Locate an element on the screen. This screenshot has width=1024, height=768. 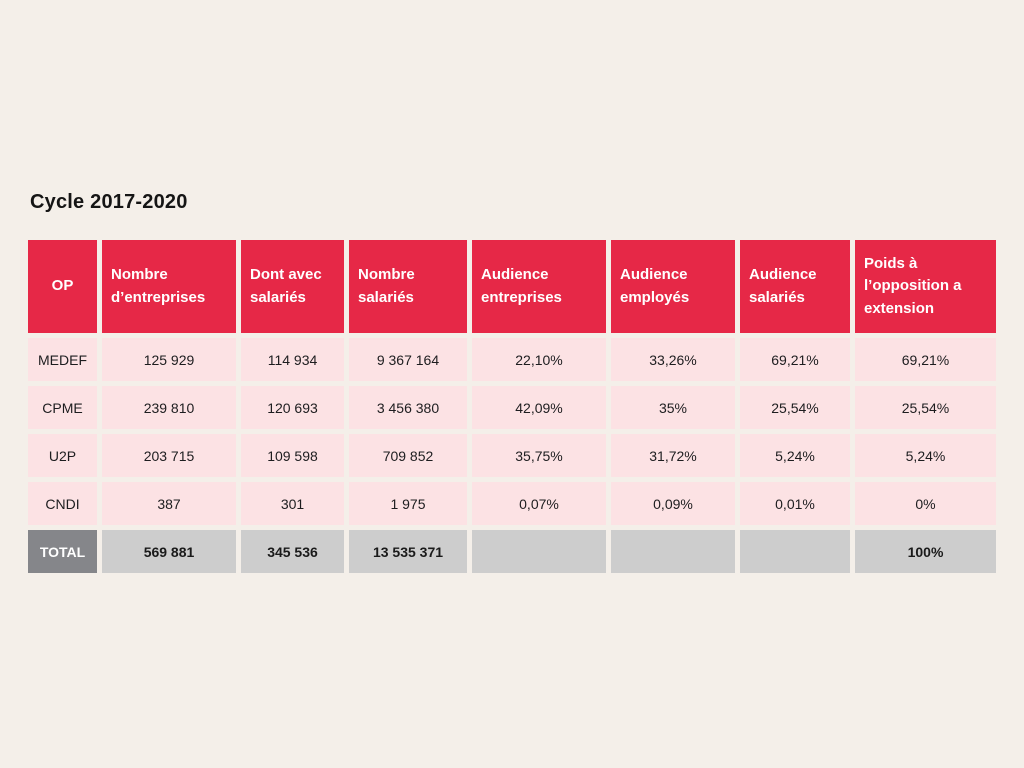
table-cell: 0,01% is located at coordinates (795, 503).